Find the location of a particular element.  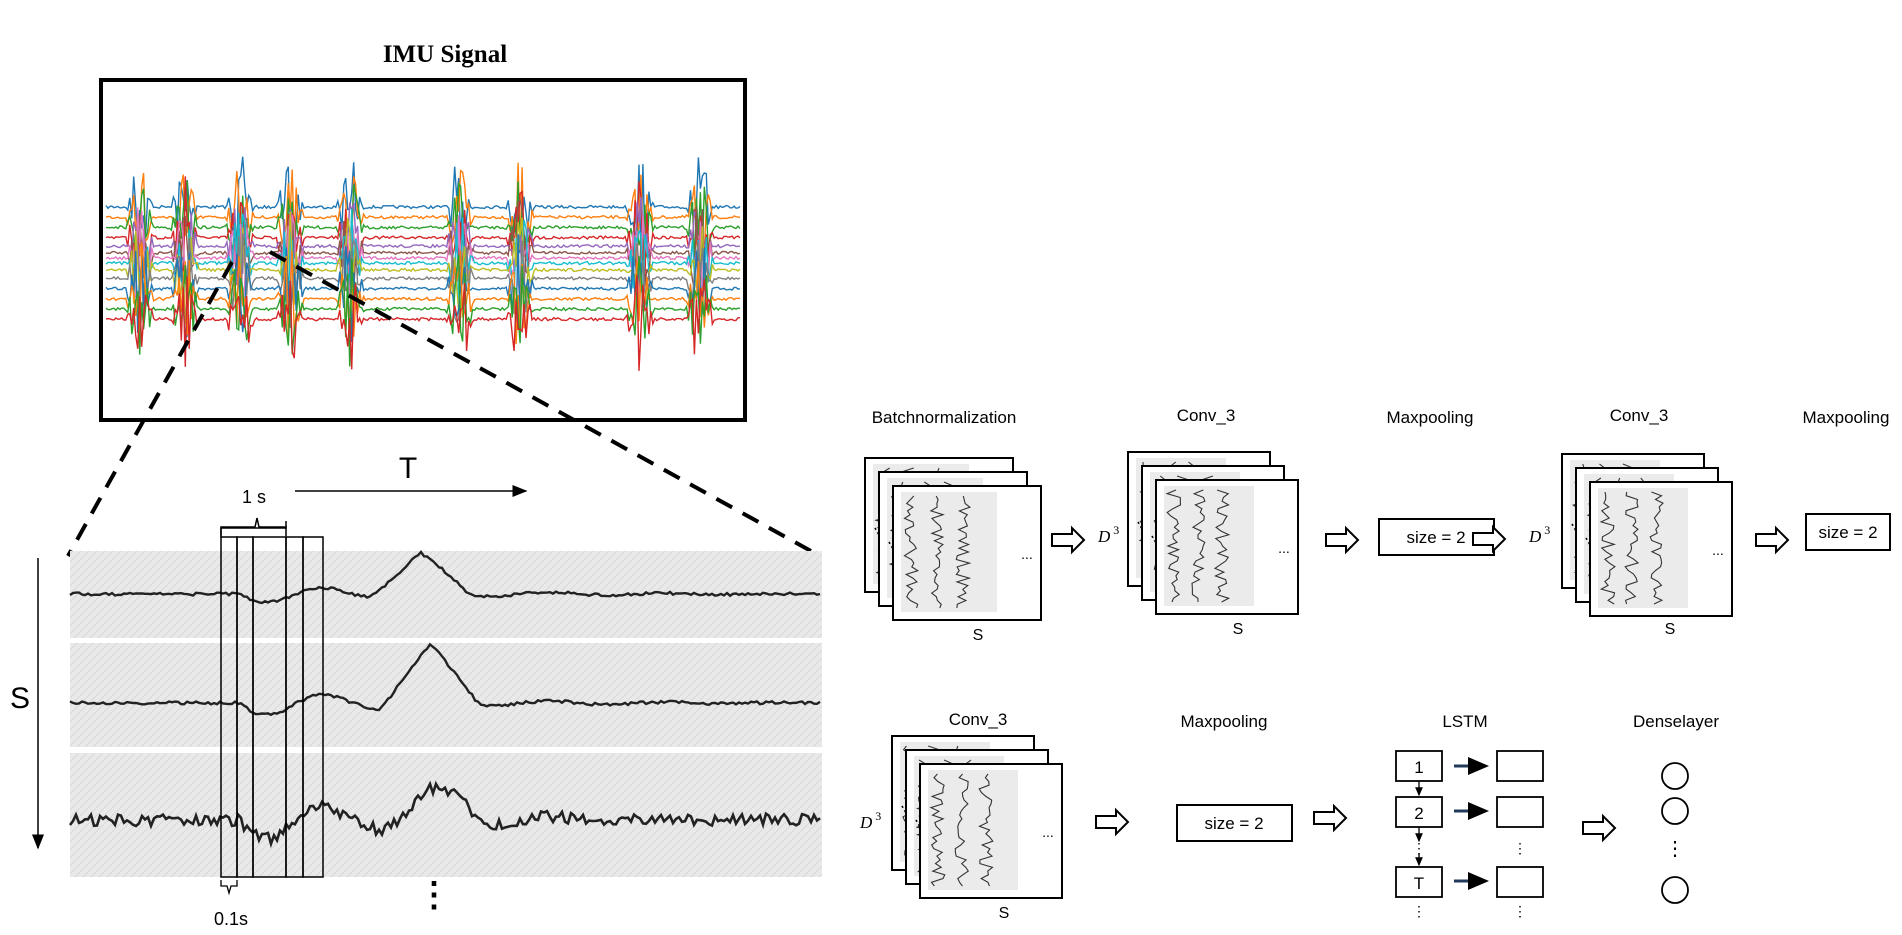

arrow-conv-b-pool is located at coordinates (1772, 540).